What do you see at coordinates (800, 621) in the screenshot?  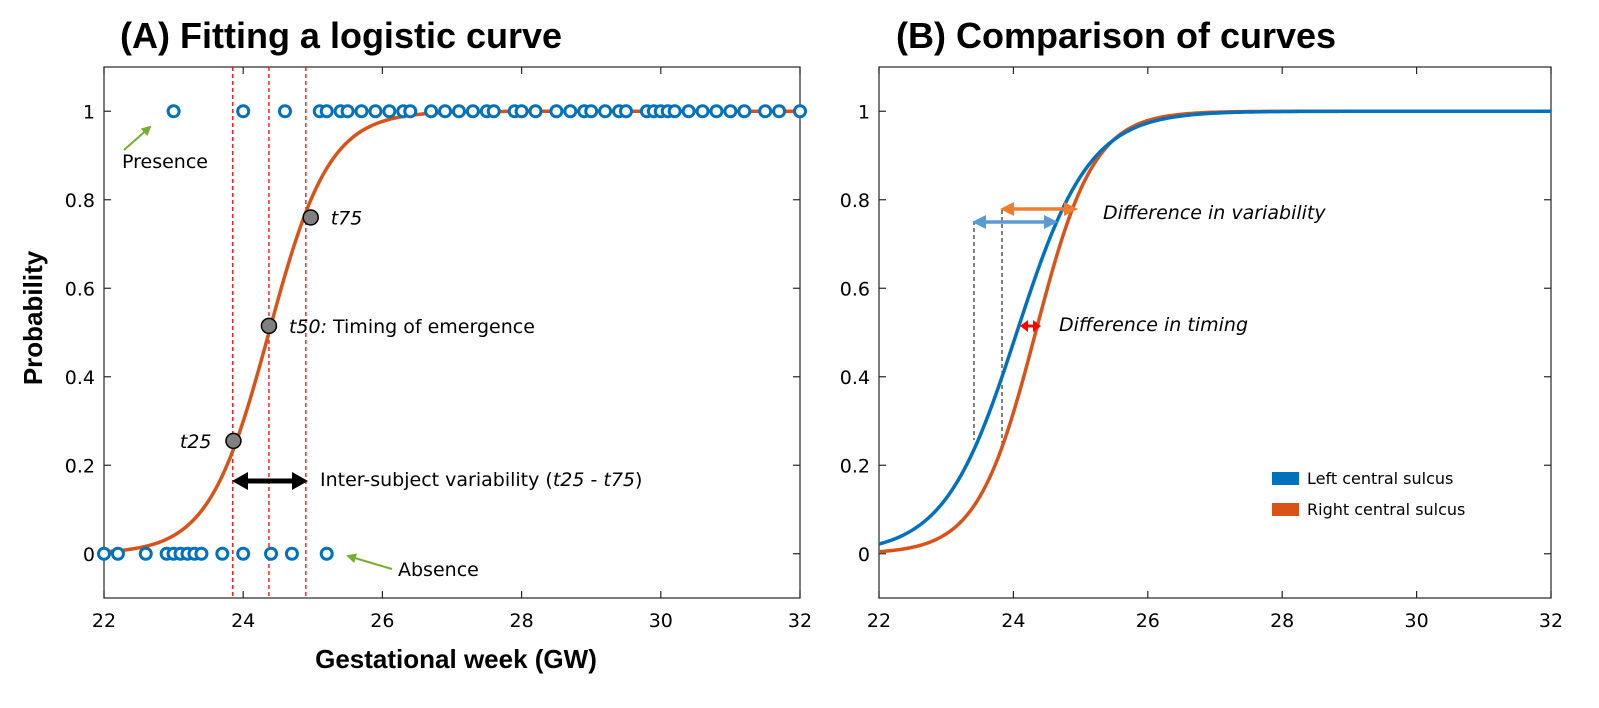 I see `panel-a-x-tick-label: 32` at bounding box center [800, 621].